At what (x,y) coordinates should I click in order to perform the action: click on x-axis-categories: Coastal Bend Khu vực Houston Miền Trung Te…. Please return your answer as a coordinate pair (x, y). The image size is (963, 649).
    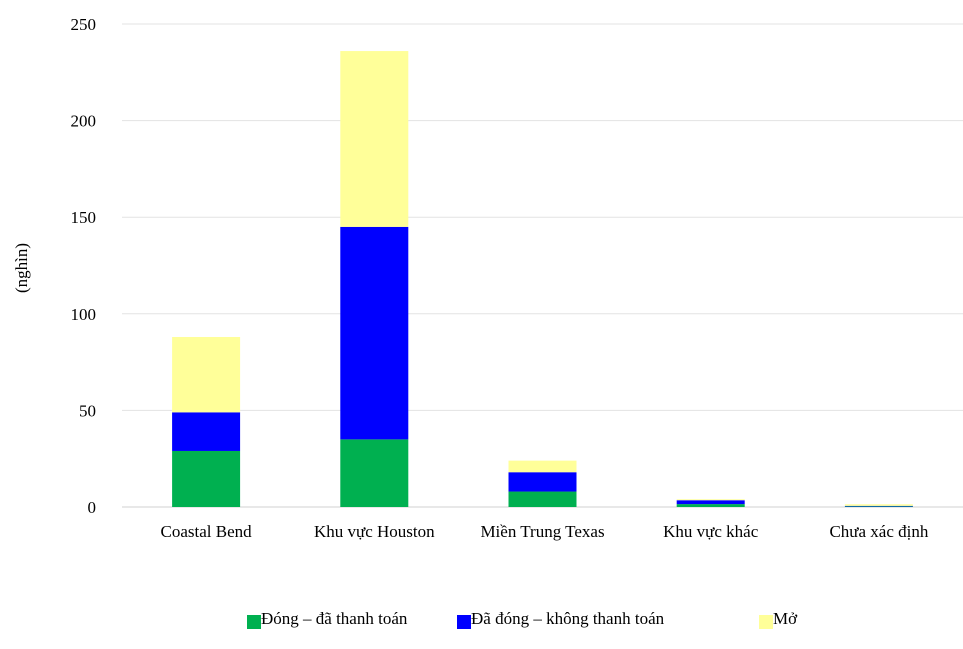
    Looking at the image, I should click on (545, 531).